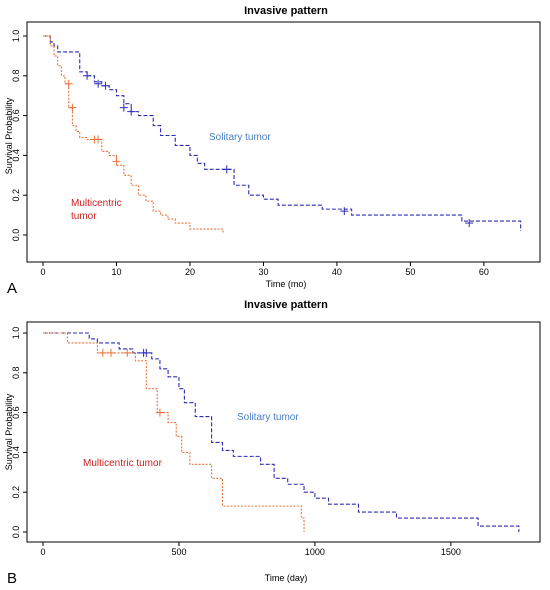 The height and width of the screenshot is (590, 550). I want to click on panel-a-label: A, so click(12, 288).